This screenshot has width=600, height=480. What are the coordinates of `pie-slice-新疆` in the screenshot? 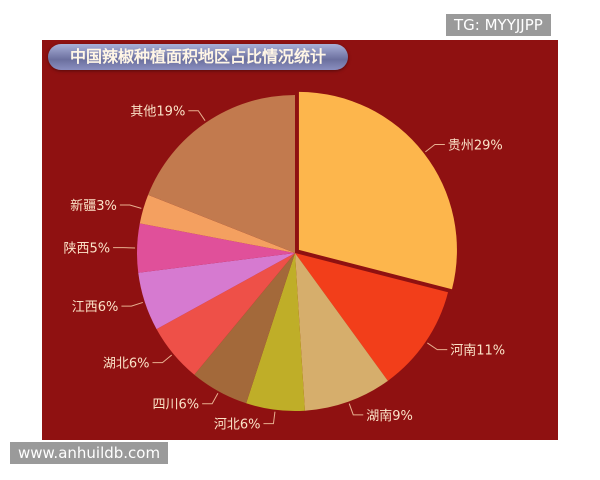 It's located at (217, 223).